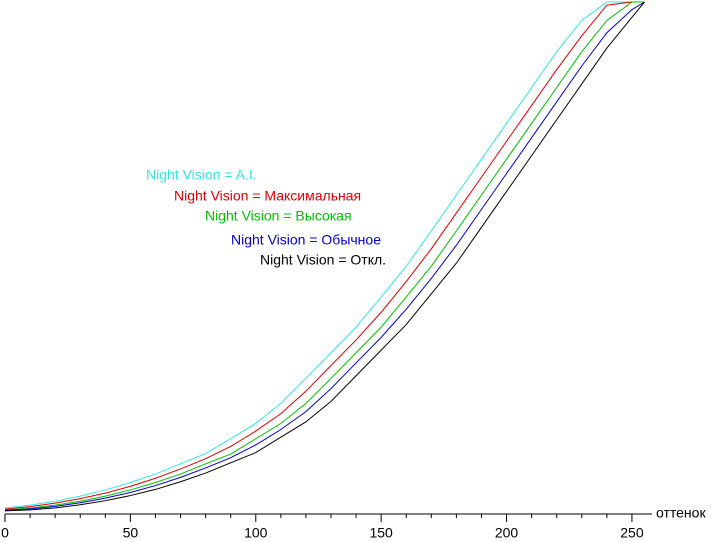 The height and width of the screenshot is (542, 712). I want to click on x-tick-label: 200, so click(507, 533).